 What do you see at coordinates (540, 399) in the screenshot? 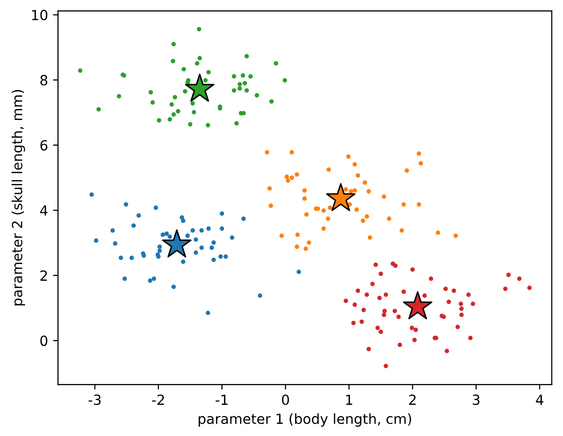
I see `x-tick-label: 4` at bounding box center [540, 399].